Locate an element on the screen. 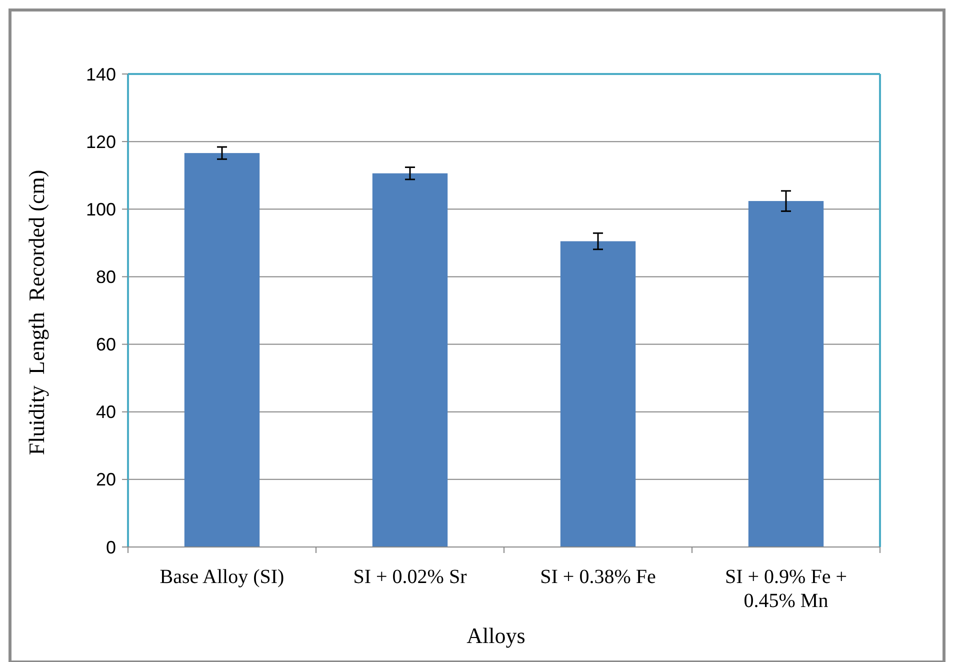  x-tick-label: SI + 0.02% Sr is located at coordinates (410, 577).